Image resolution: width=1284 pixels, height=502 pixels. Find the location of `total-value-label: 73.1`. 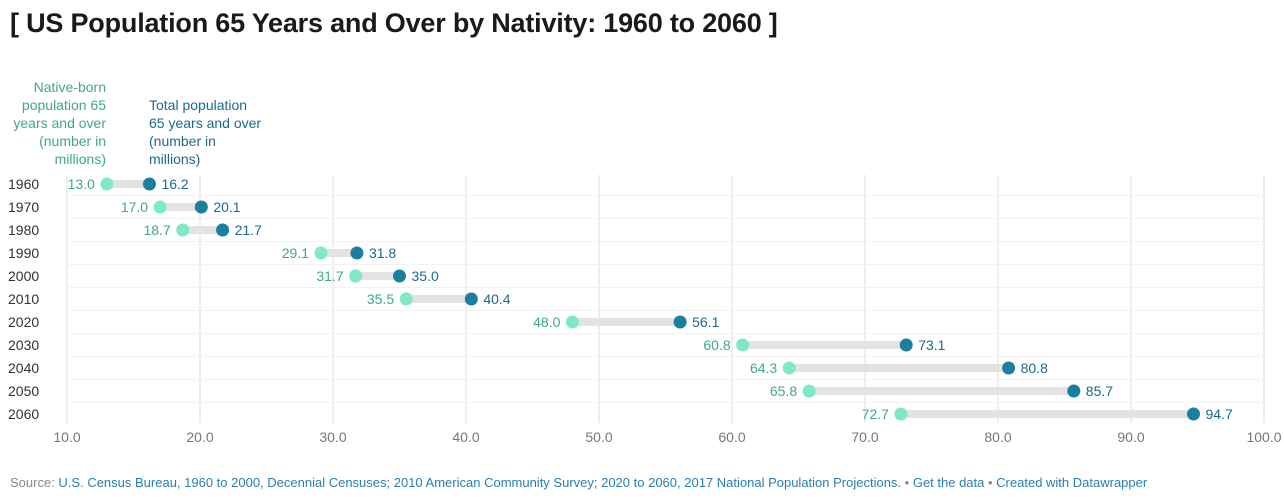

total-value-label: 73.1 is located at coordinates (931, 345).